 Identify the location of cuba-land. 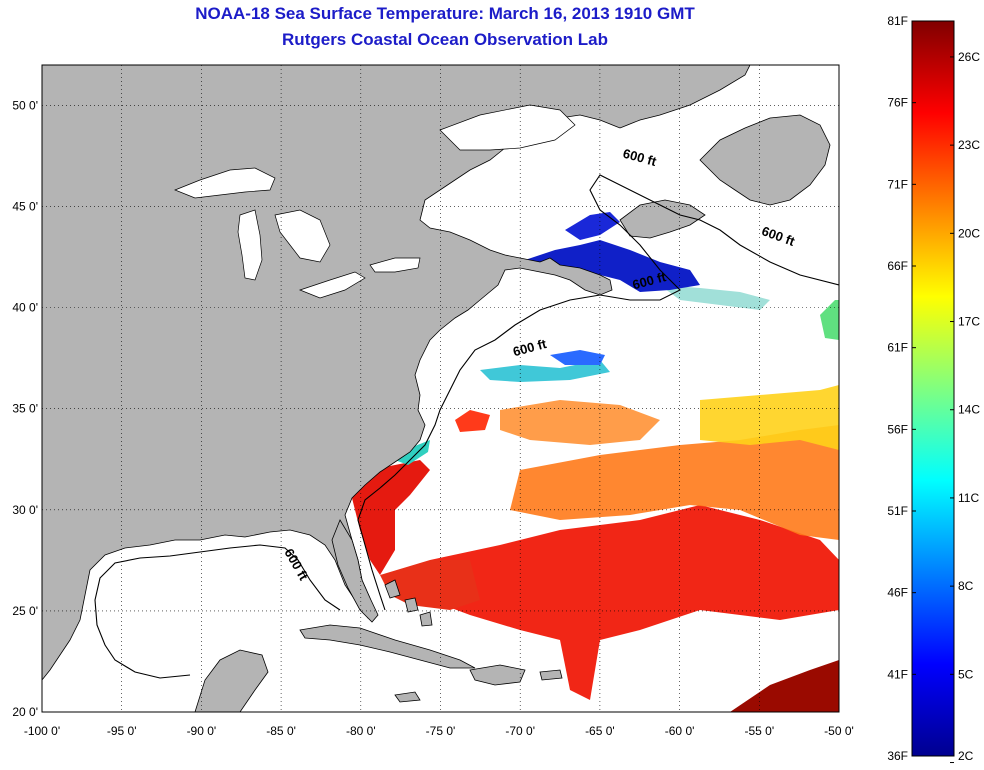
(387, 646).